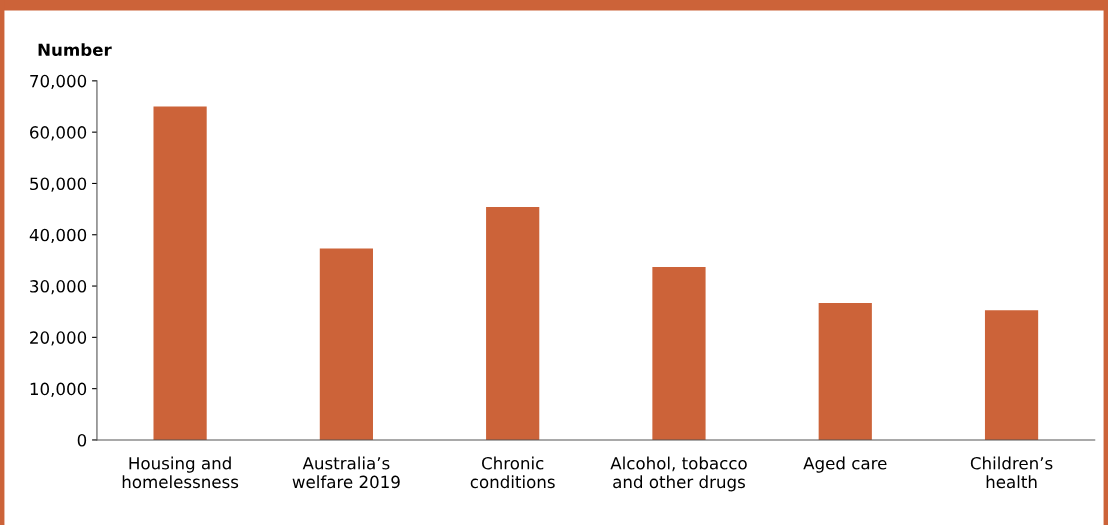  I want to click on y-tick-label: 10,000, so click(58, 389).